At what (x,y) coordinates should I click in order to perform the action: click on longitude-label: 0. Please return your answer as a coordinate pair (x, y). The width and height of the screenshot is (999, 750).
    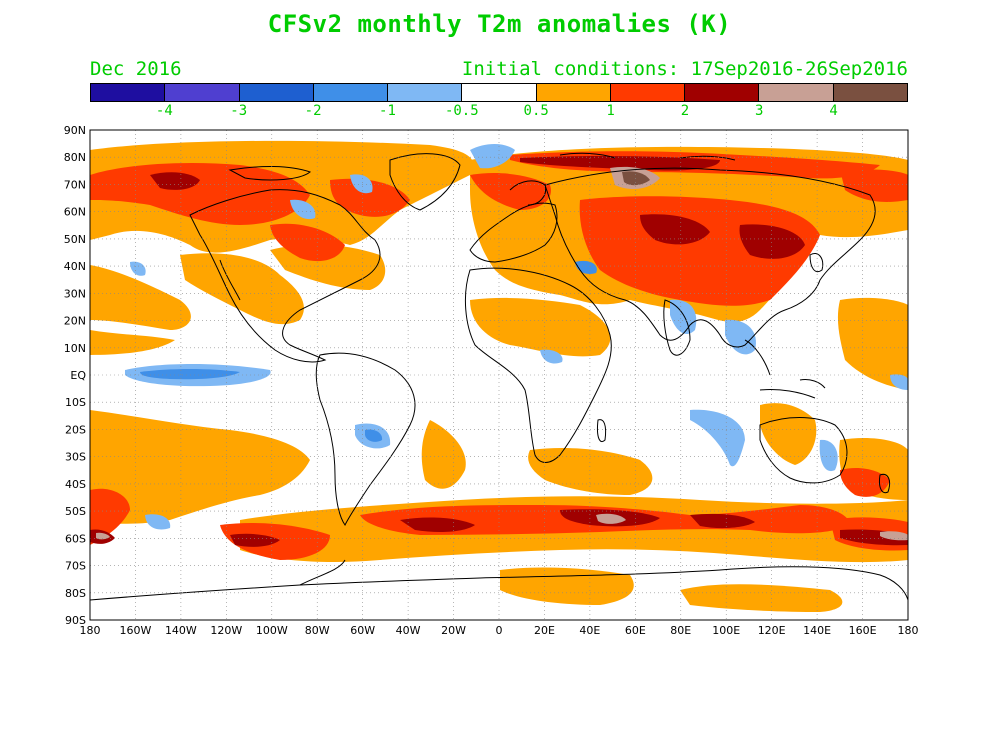
    Looking at the image, I should click on (499, 630).